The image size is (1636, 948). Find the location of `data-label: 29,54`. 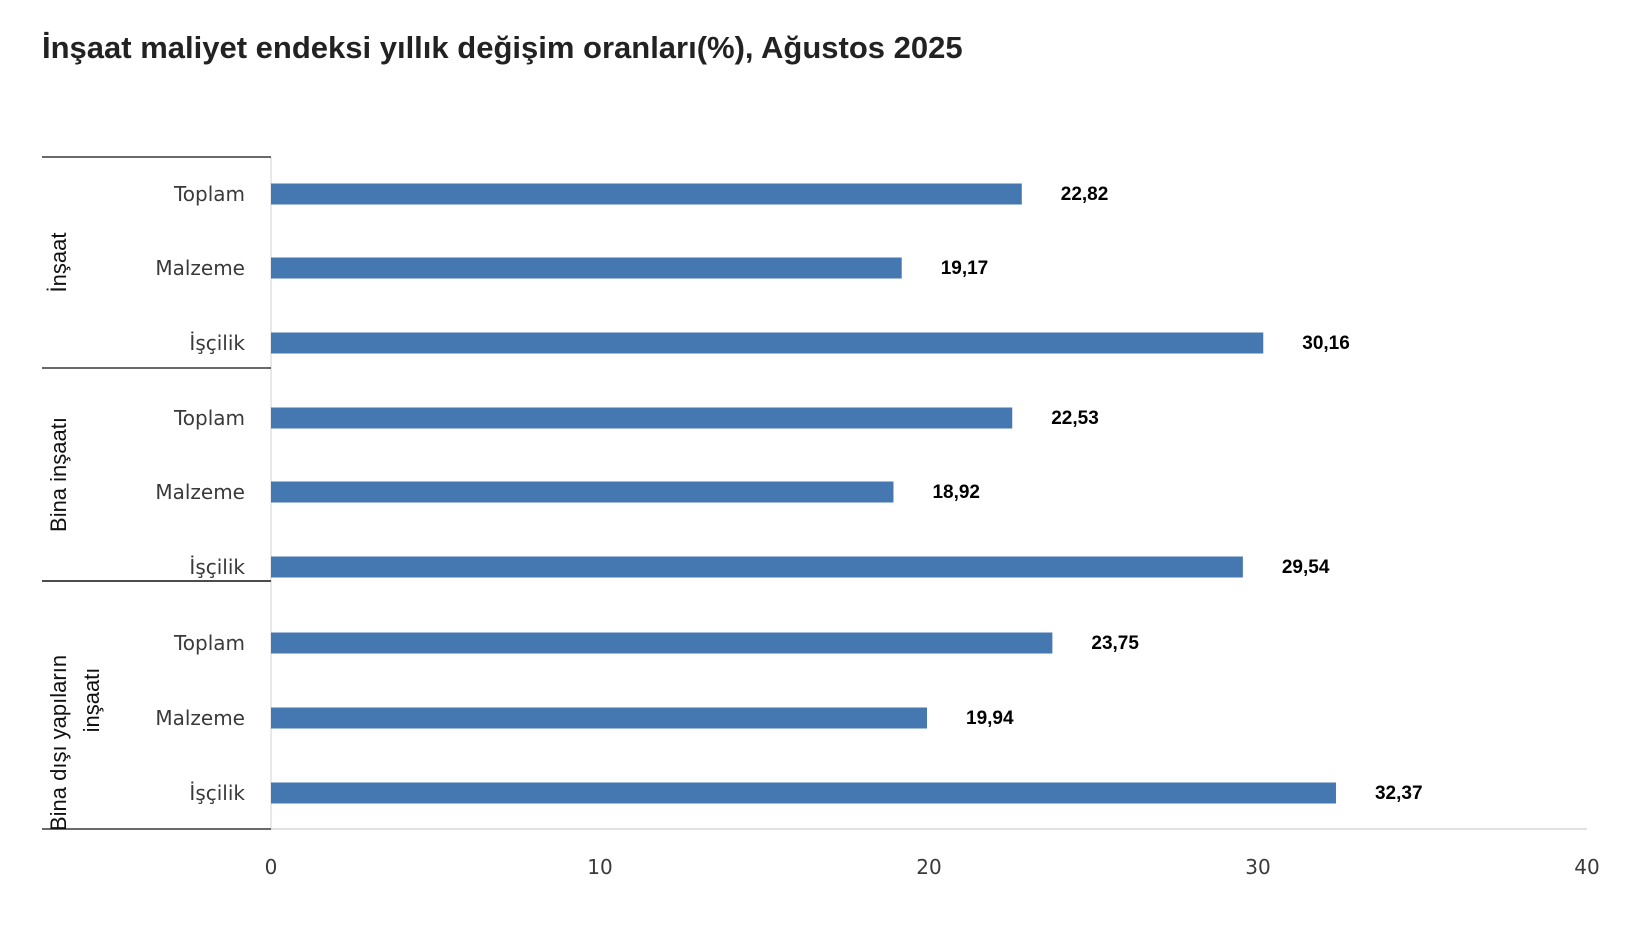

data-label: 29,54 is located at coordinates (1306, 567).